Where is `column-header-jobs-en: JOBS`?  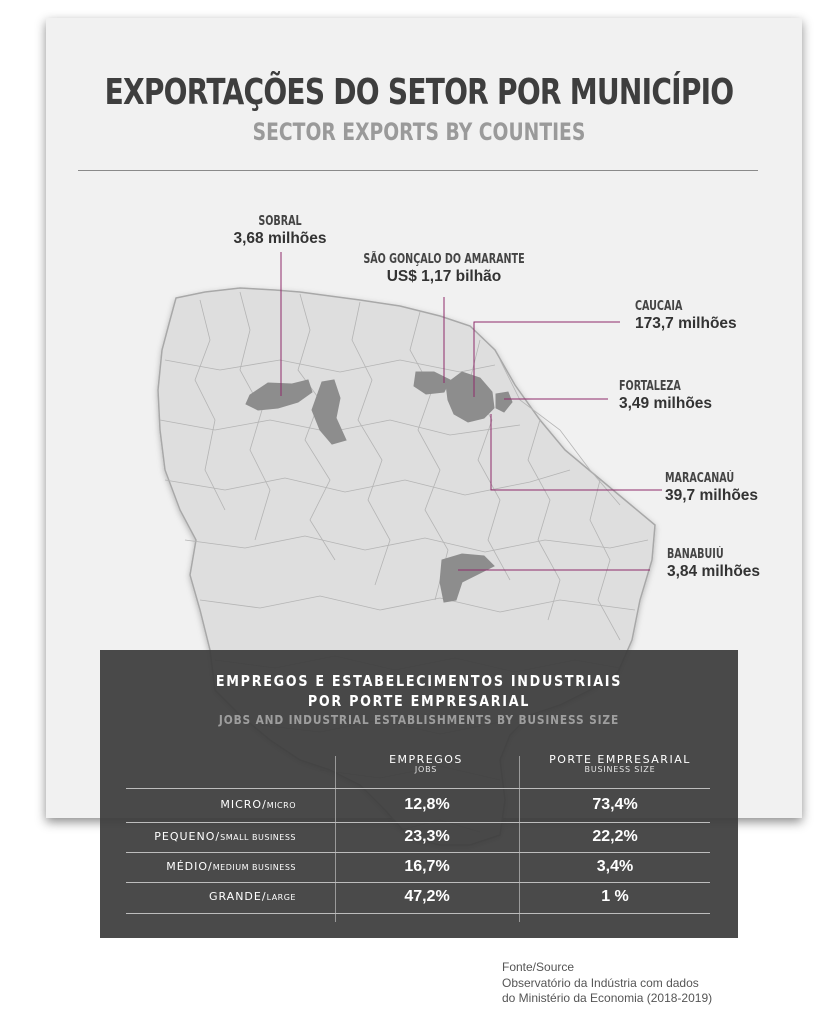 column-header-jobs-en: JOBS is located at coordinates (426, 770).